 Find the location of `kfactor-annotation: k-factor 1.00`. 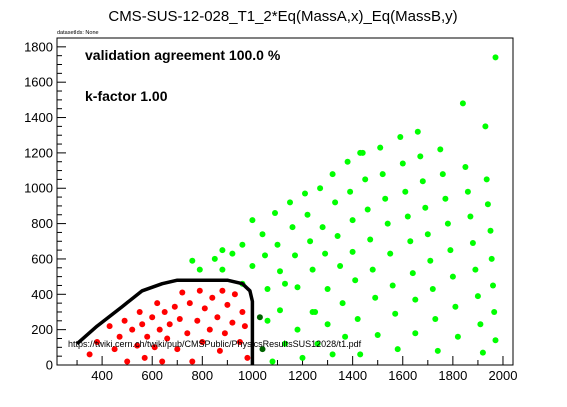

kfactor-annotation: k-factor 1.00 is located at coordinates (126, 96).